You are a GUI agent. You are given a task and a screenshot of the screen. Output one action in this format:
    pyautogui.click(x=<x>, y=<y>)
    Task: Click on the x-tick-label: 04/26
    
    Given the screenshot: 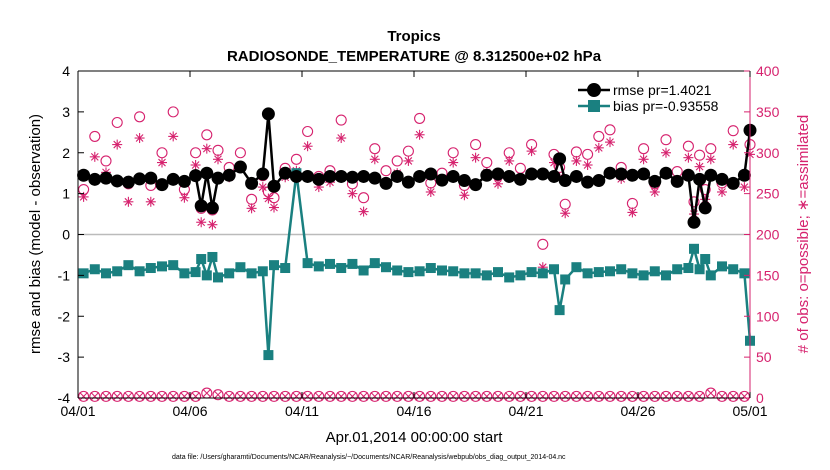 What is the action you would take?
    pyautogui.click(x=637, y=411)
    